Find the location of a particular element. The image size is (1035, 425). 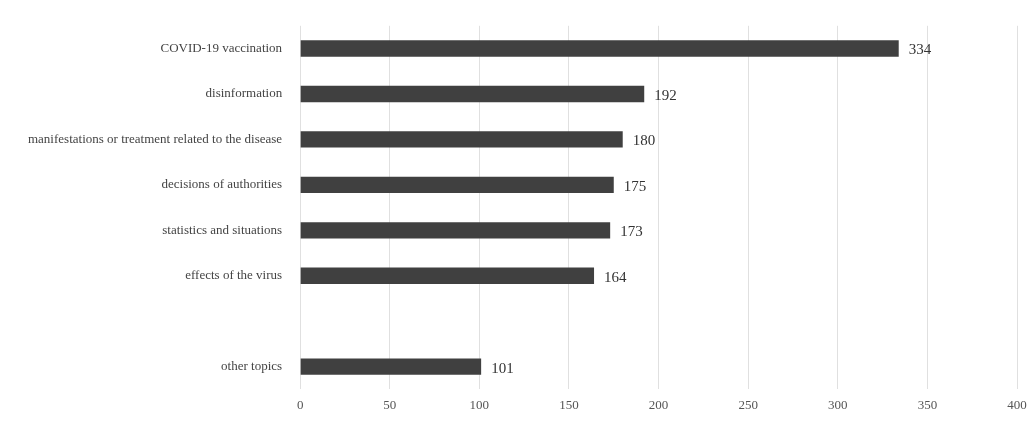

x-tick-label: 300 is located at coordinates (838, 404).